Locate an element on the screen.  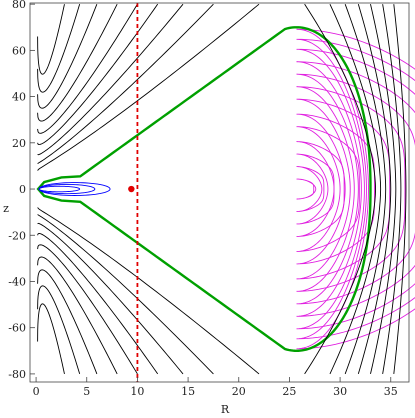
left-field-line-6-bottom is located at coordinates (67, 322).